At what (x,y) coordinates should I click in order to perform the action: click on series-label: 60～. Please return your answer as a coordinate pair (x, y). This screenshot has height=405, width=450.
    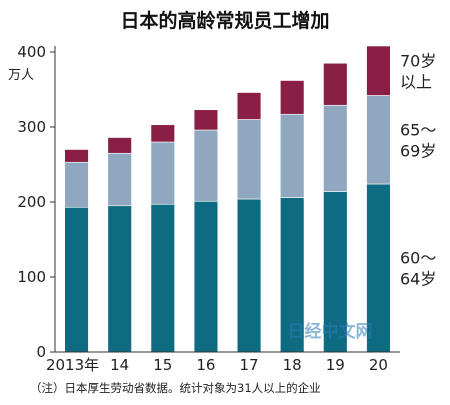
    Looking at the image, I should click on (418, 258).